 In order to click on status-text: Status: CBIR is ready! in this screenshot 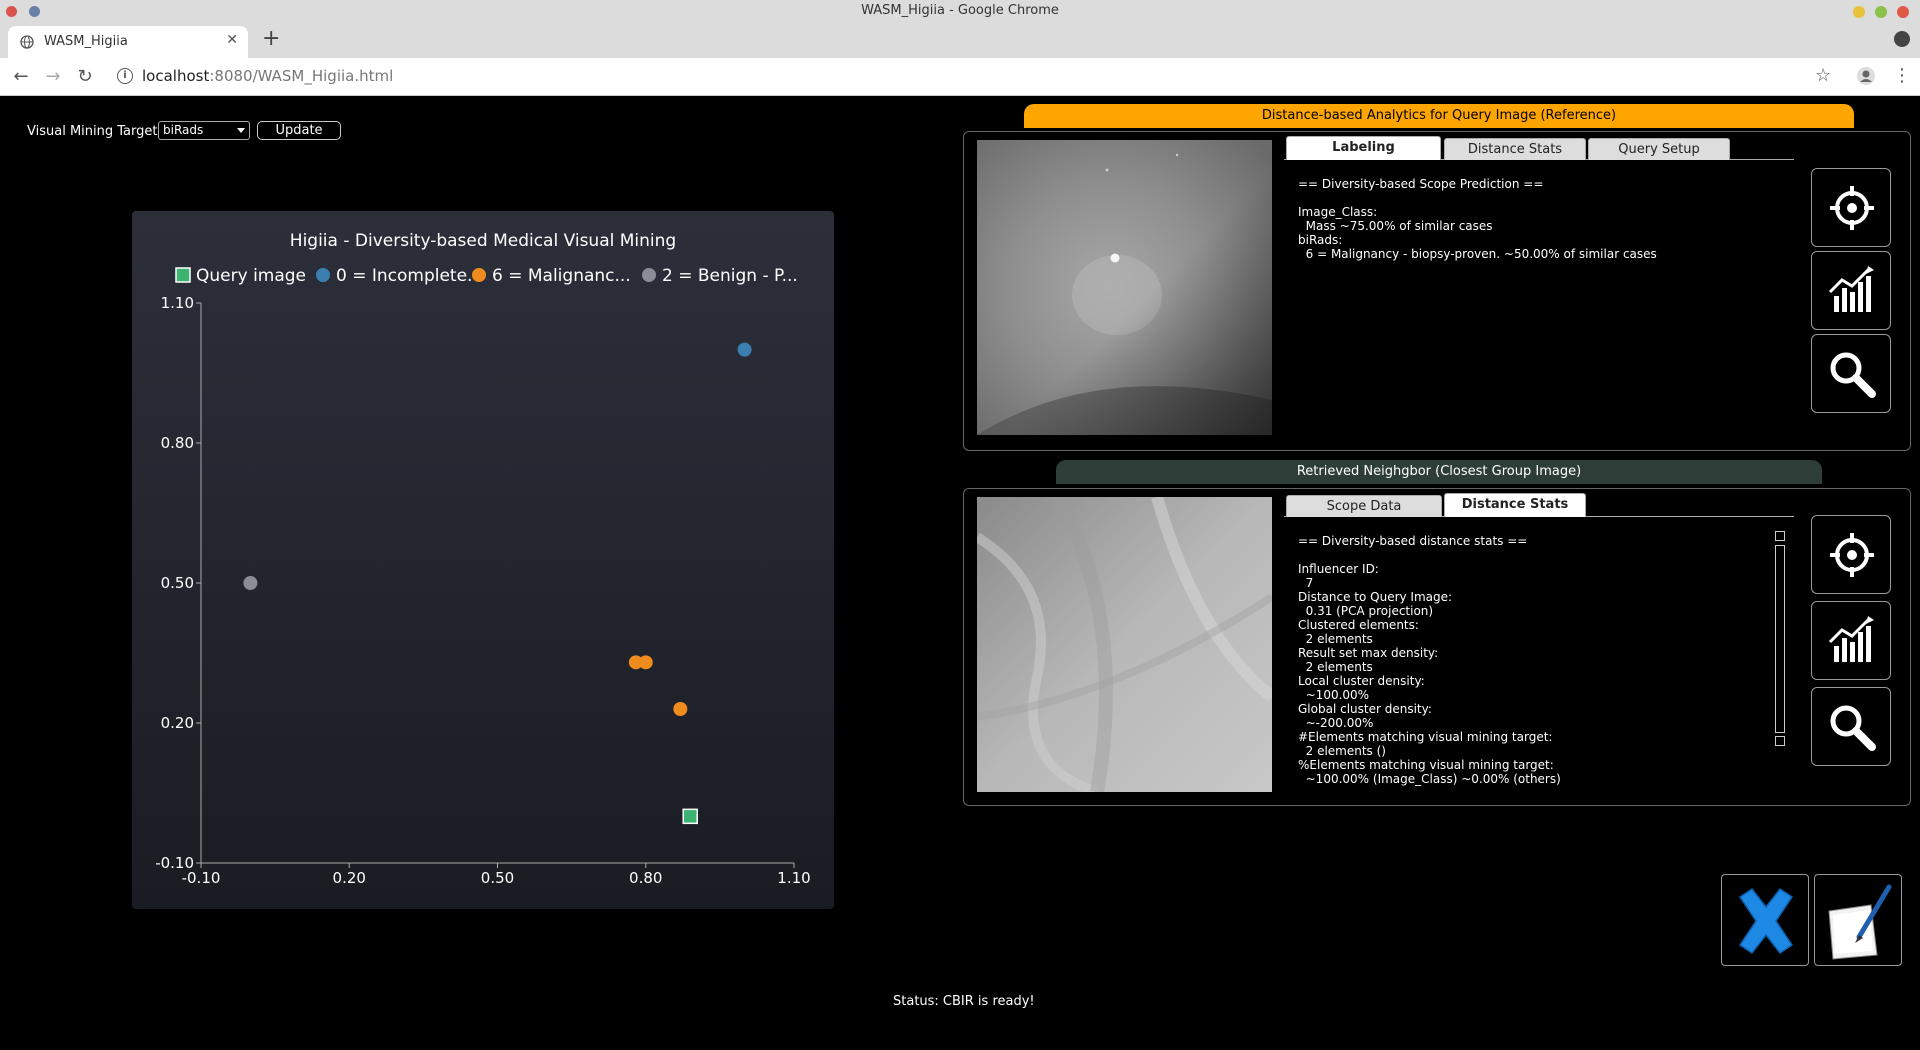, I will do `click(964, 1001)`.